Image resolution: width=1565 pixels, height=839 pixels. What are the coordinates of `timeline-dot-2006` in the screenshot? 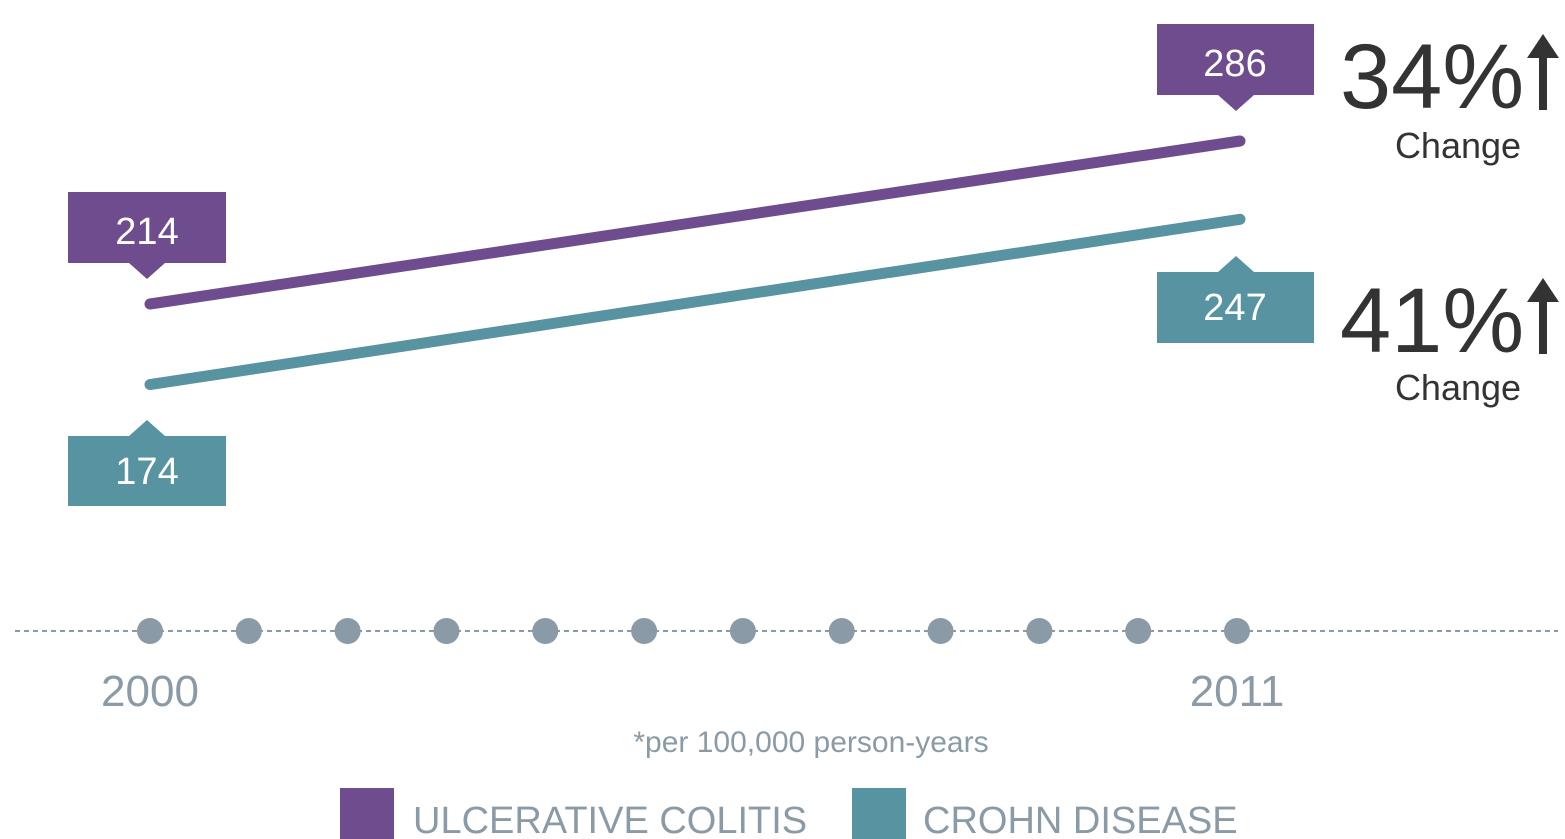 It's located at (742, 631).